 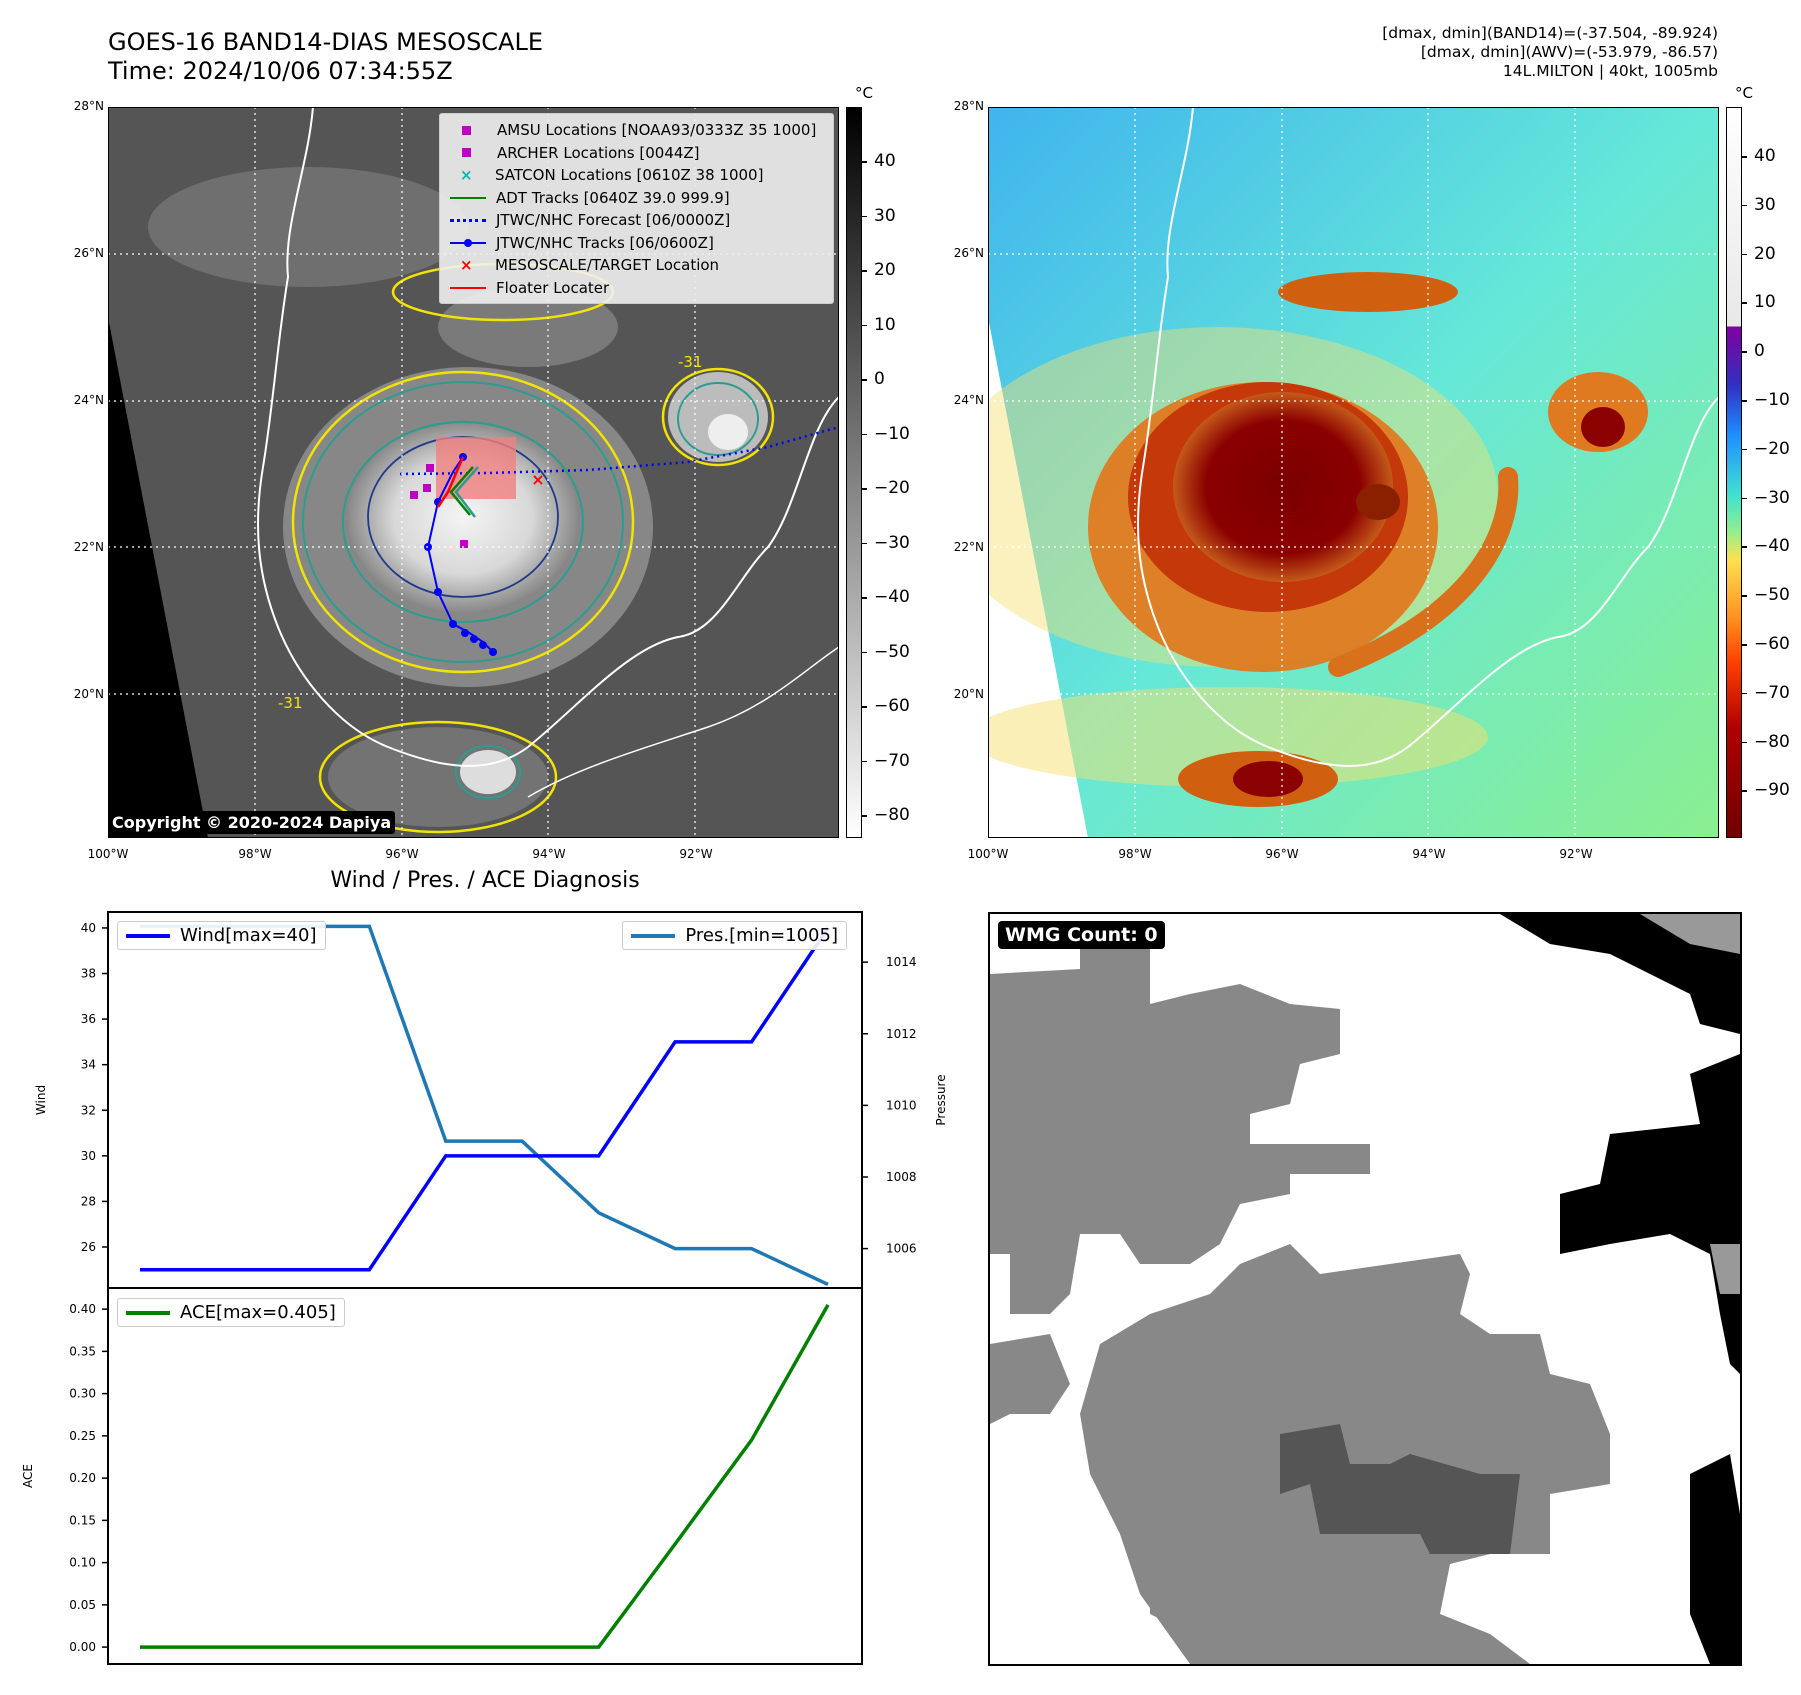 What do you see at coordinates (485, 1099) in the screenshot?
I see `wind-series` at bounding box center [485, 1099].